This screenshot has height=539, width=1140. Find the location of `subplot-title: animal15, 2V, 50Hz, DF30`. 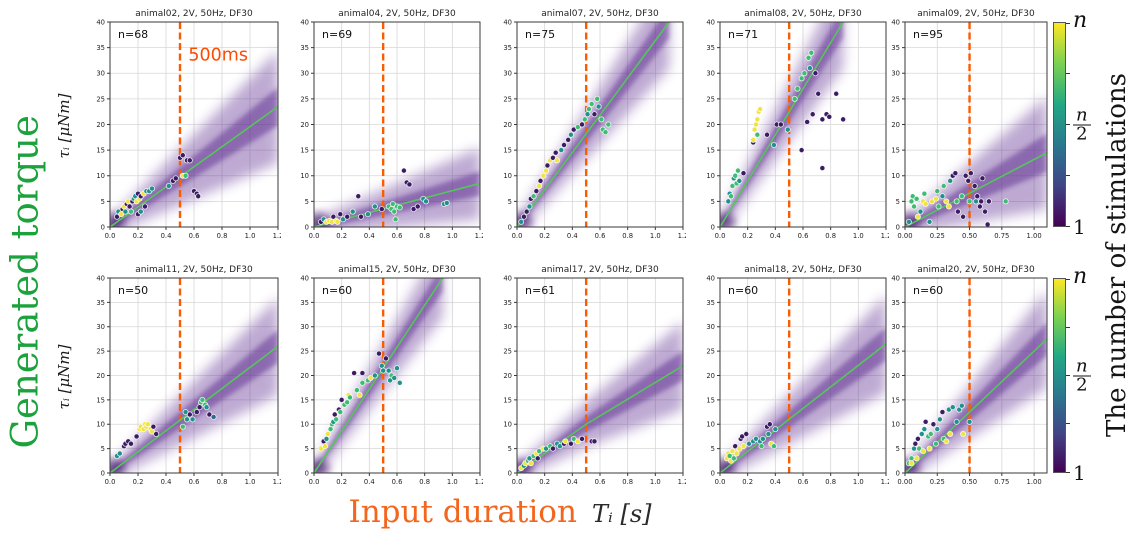

subplot-title: animal15, 2V, 50Hz, DF30 is located at coordinates (397, 270).